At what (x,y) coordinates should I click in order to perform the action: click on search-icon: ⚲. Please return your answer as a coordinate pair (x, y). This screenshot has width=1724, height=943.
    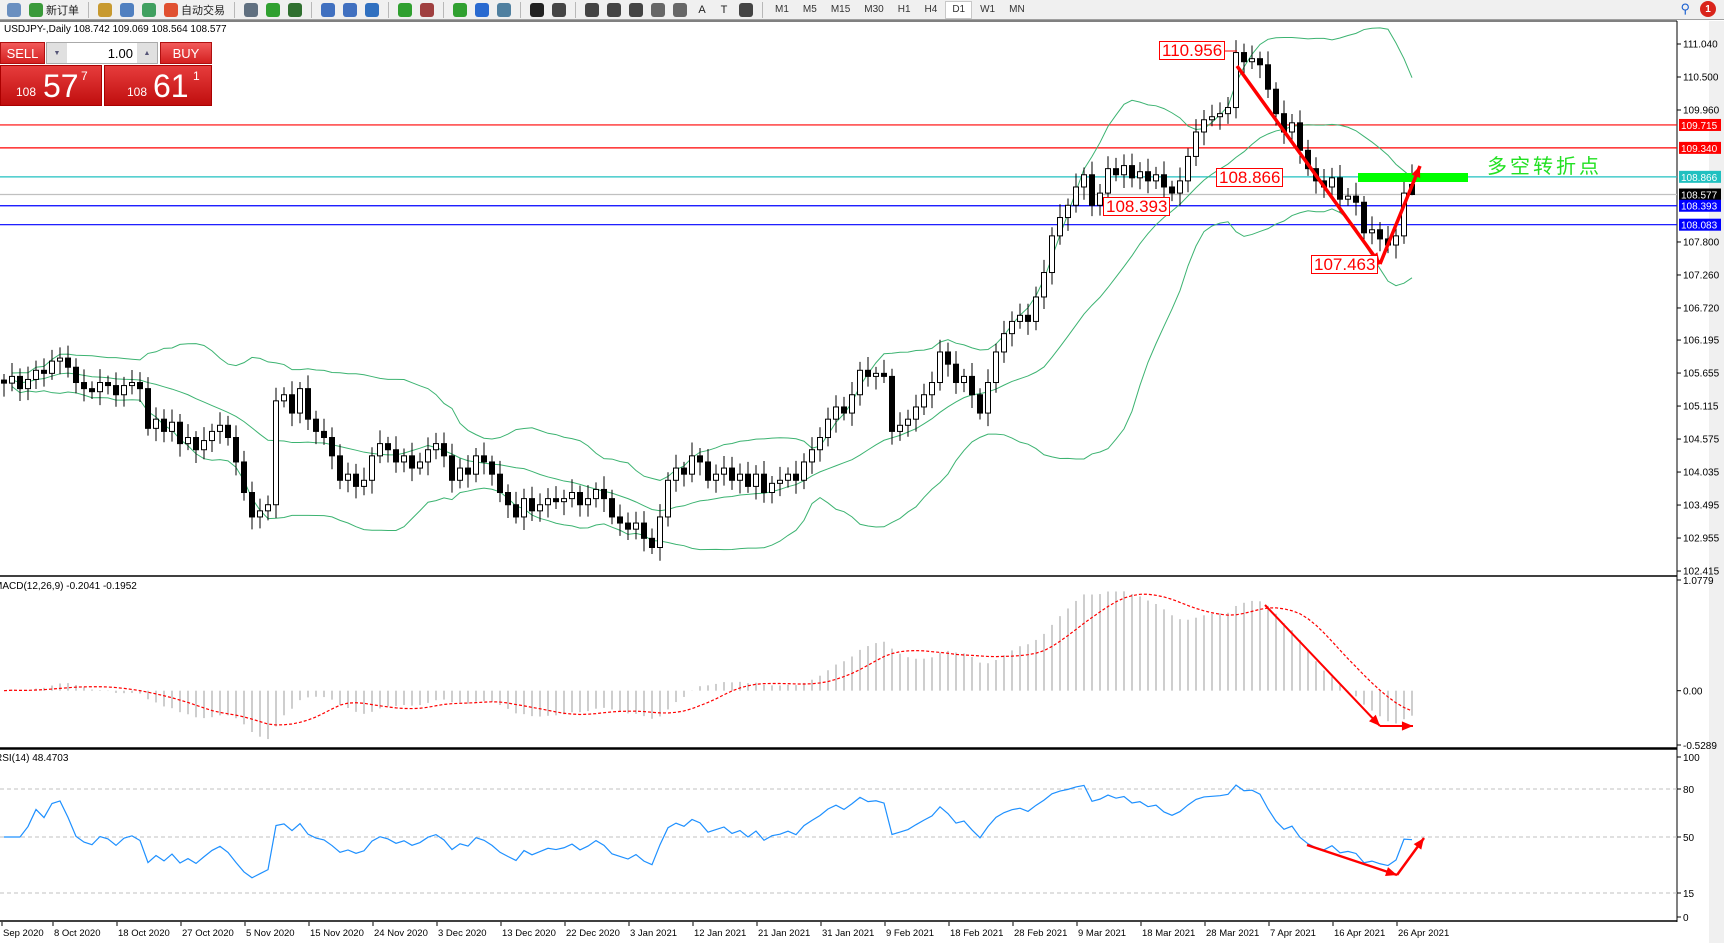
    Looking at the image, I should click on (1685, 8).